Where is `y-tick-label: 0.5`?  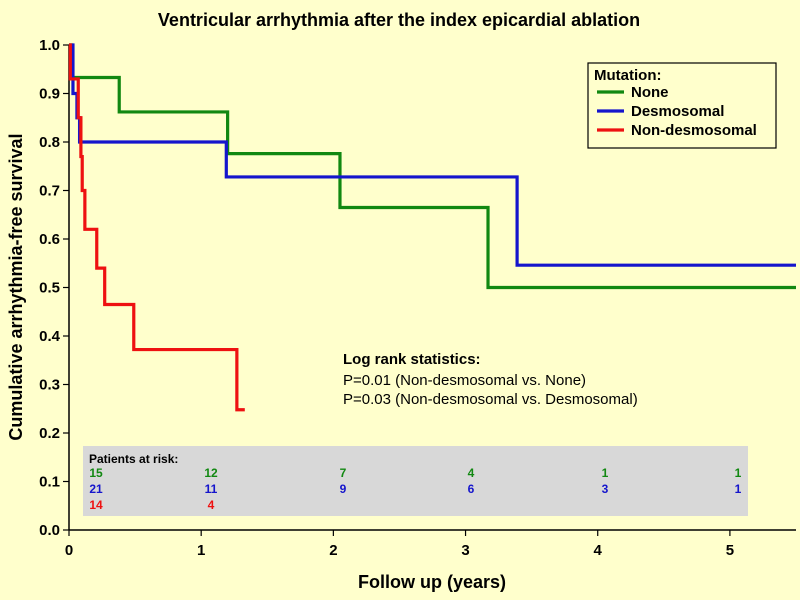
y-tick-label: 0.5 is located at coordinates (49, 288).